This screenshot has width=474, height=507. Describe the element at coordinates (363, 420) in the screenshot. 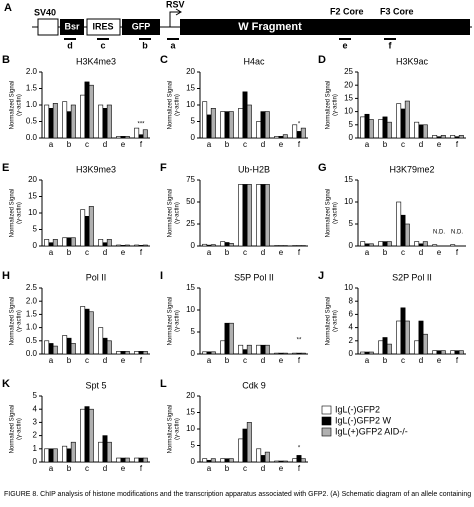

I see `legend-label: IgL(-)GFP2 W` at that location.